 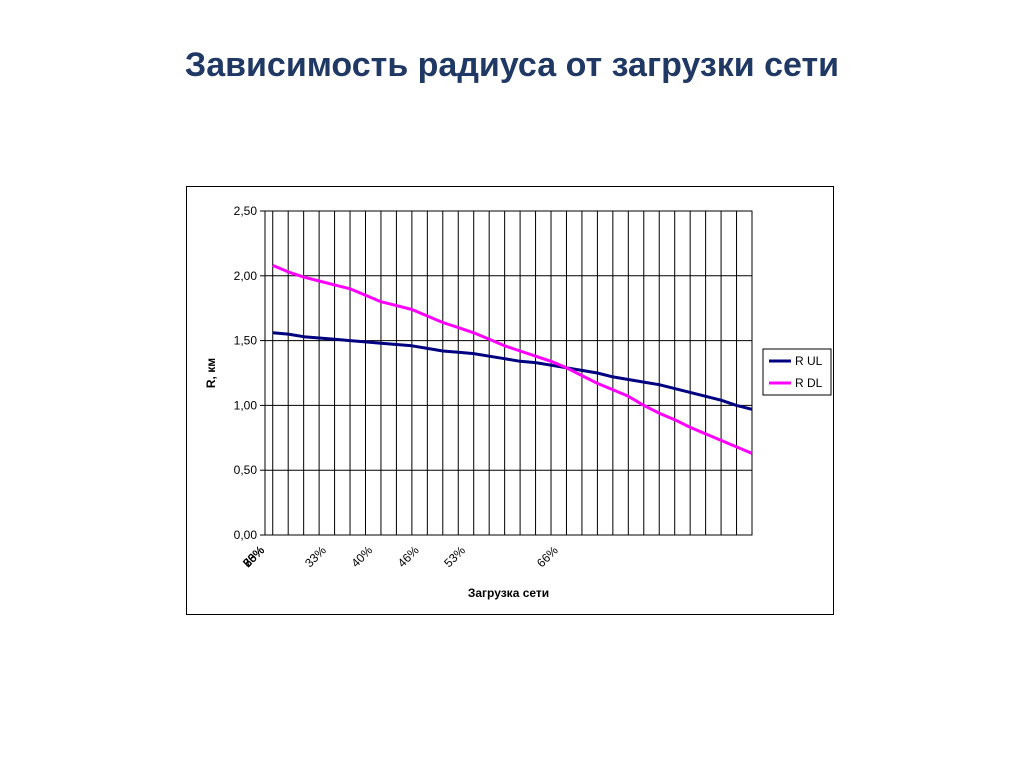 I want to click on x-tick-labels: 25% 33% 40% 46% 53%60% 66%73%80%86%, so click(x=400, y=556).